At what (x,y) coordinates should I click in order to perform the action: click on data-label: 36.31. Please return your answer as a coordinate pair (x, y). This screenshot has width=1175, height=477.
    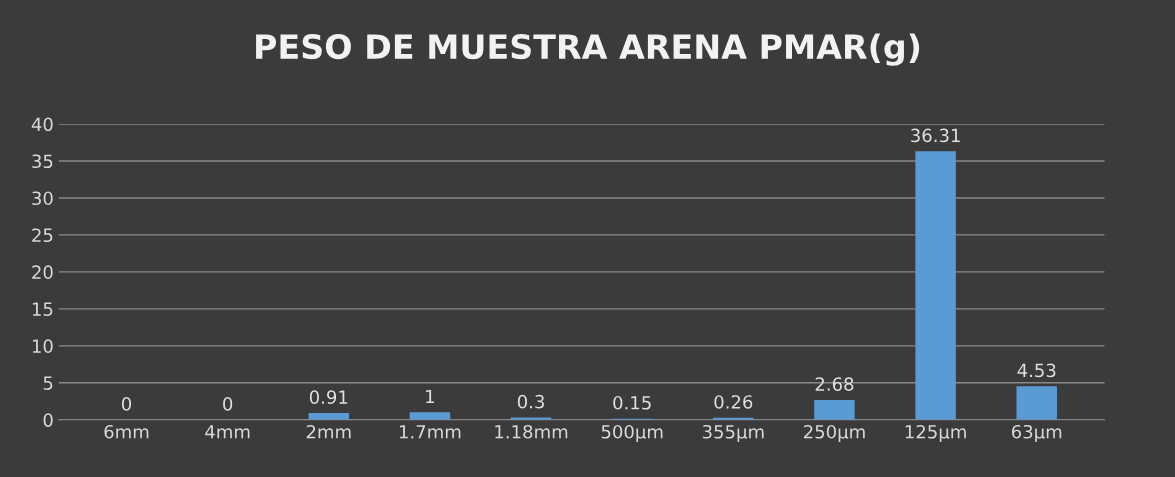
    Looking at the image, I should click on (935, 135).